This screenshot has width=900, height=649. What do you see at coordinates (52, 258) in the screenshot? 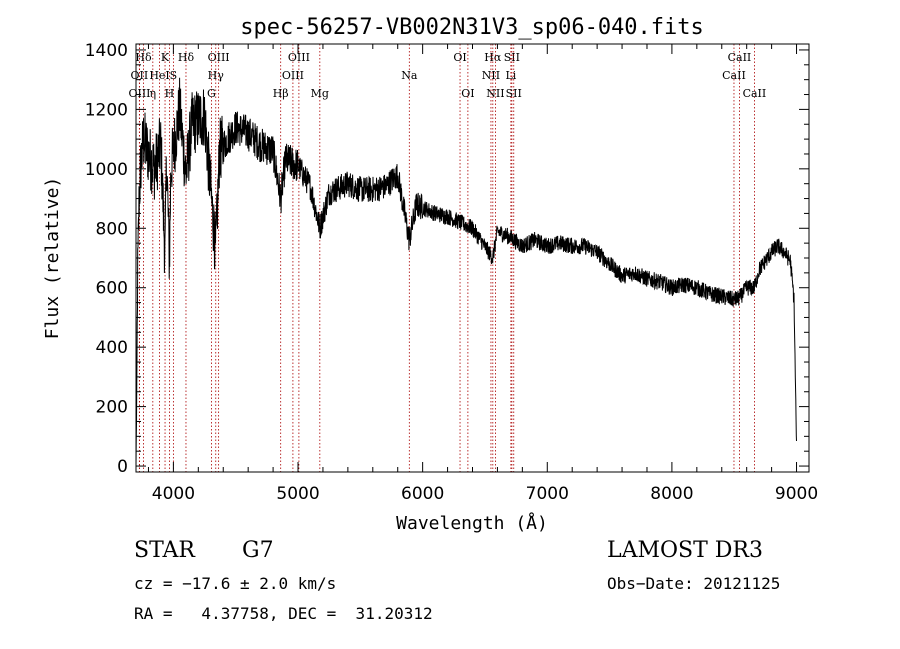
I see `y-axis-label: Flux (relative)` at bounding box center [52, 258].